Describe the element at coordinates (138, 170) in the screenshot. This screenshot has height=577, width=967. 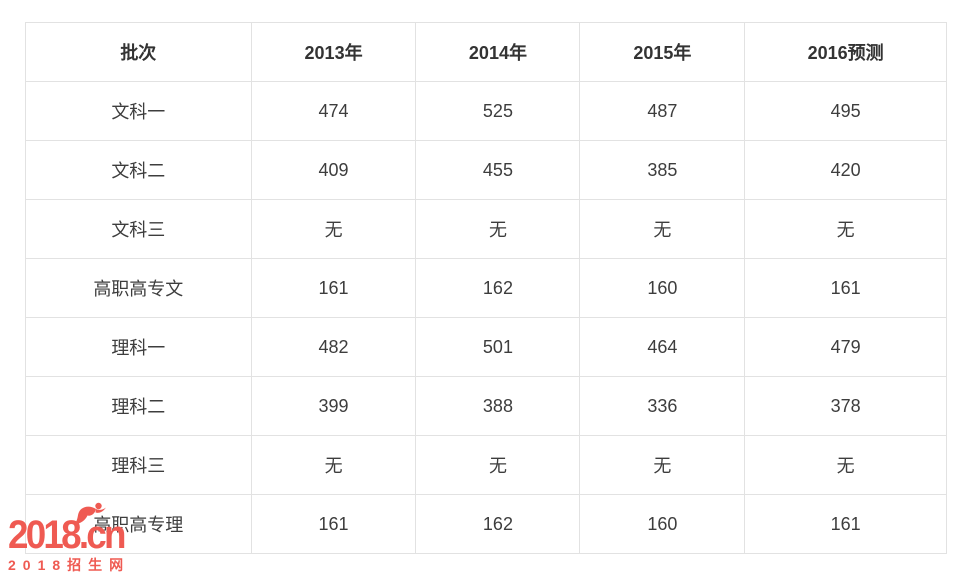
I see `row-label-cell: 文科二` at that location.